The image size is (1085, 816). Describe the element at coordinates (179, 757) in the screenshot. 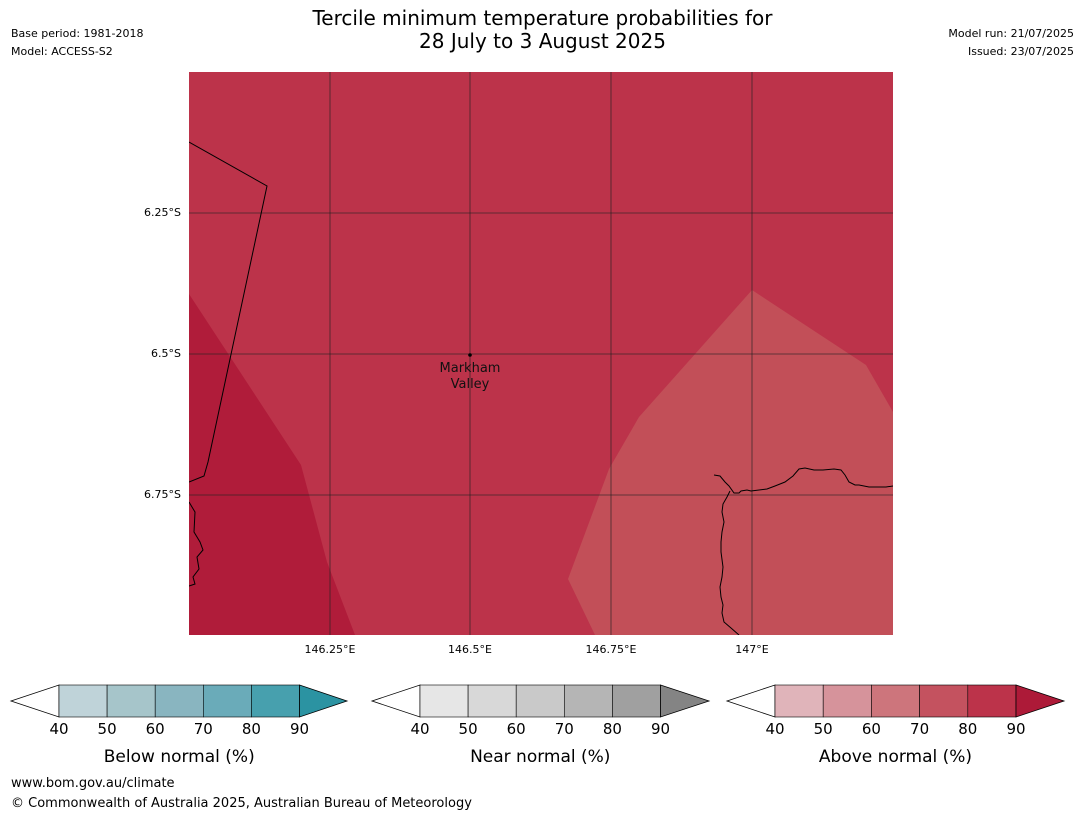

I see `legend-title: Below normal (%)` at that location.